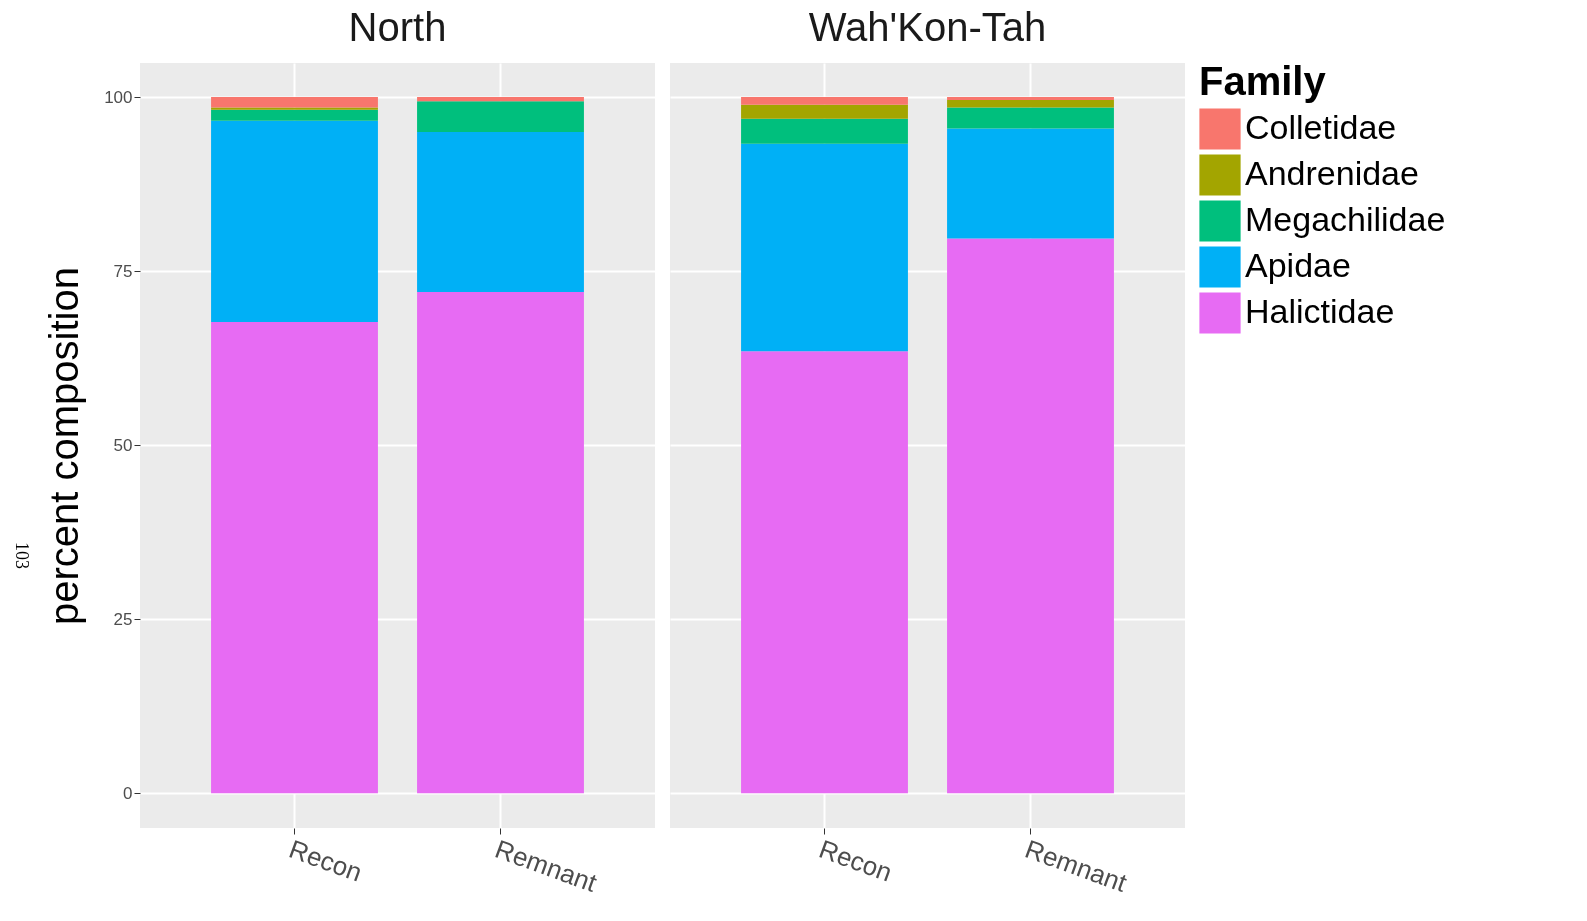 Image resolution: width=1587 pixels, height=921 pixels. Describe the element at coordinates (397, 27) in the screenshot. I see `chart-title: North` at that location.